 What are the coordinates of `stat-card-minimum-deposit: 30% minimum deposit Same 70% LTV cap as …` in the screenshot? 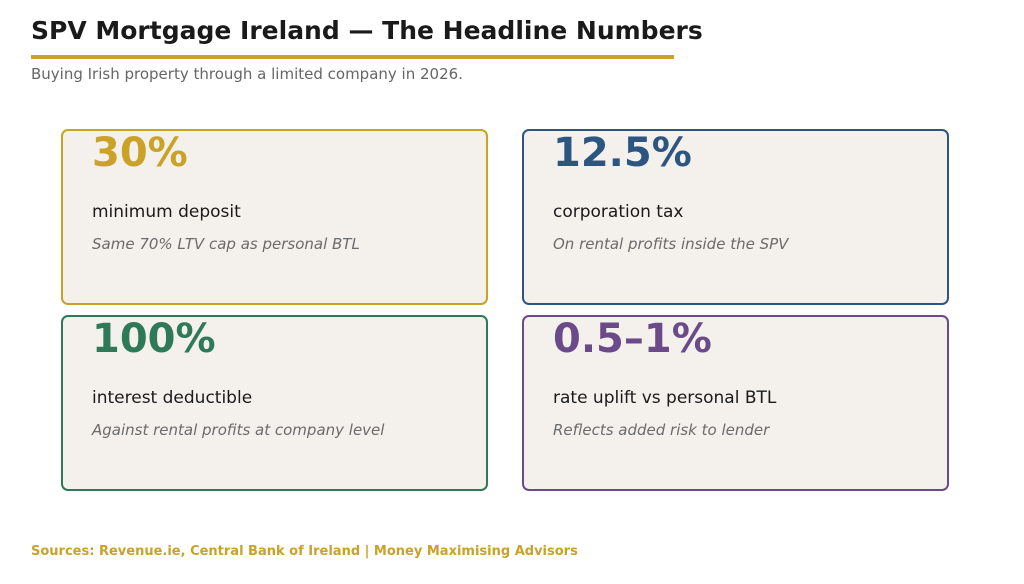 It's located at (274, 217).